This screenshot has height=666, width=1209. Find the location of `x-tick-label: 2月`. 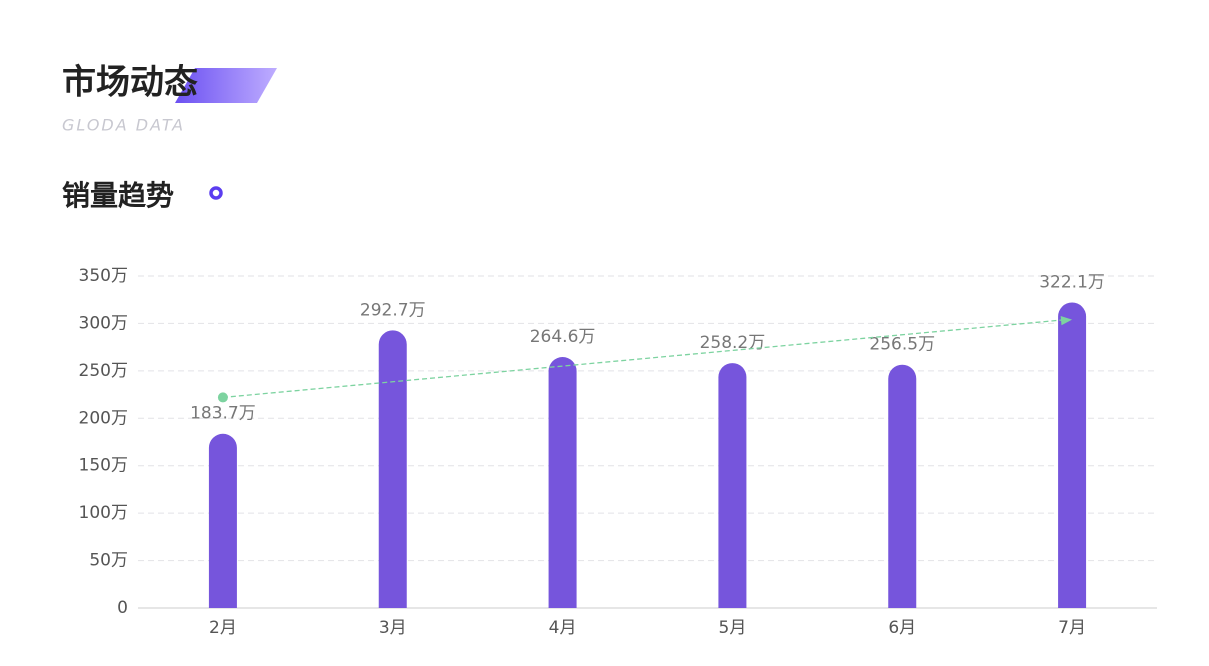

x-tick-label: 2月 is located at coordinates (223, 628).